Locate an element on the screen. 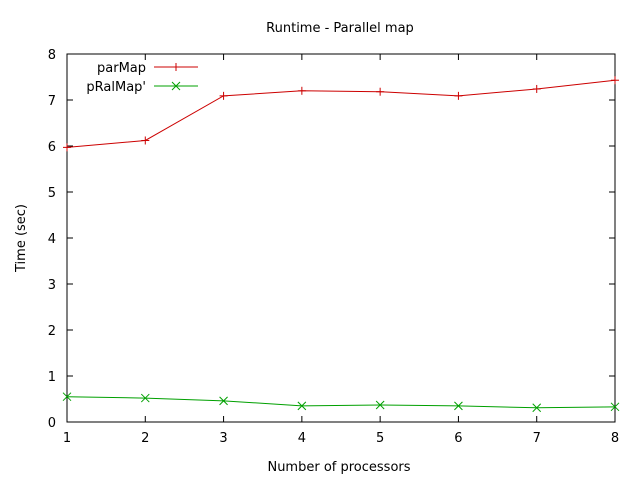  data-point-pRalMap'-3-d2 is located at coordinates (223, 401).